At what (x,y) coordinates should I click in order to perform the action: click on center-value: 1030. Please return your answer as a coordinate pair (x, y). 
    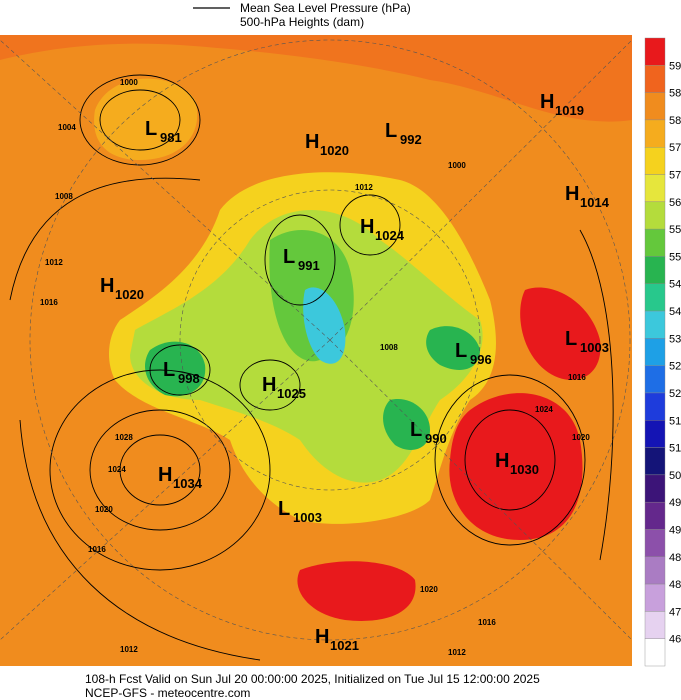
    Looking at the image, I should click on (524, 469).